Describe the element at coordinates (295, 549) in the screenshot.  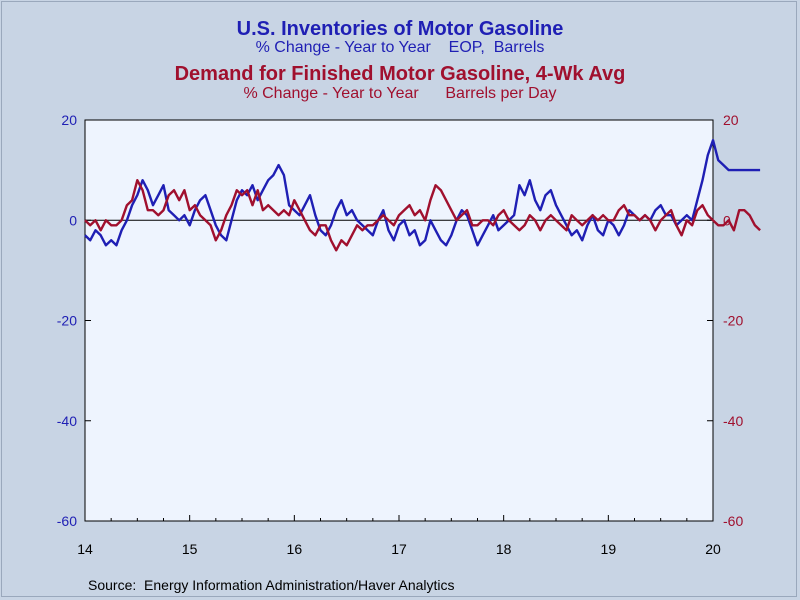
I see `x-tick-label: 16` at that location.